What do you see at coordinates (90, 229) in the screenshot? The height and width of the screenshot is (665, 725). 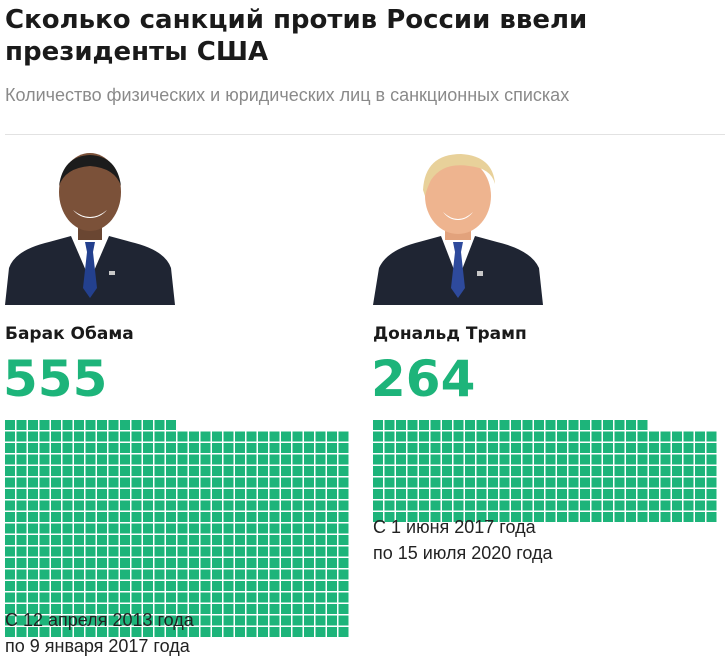 I see `obama-portrait` at bounding box center [90, 229].